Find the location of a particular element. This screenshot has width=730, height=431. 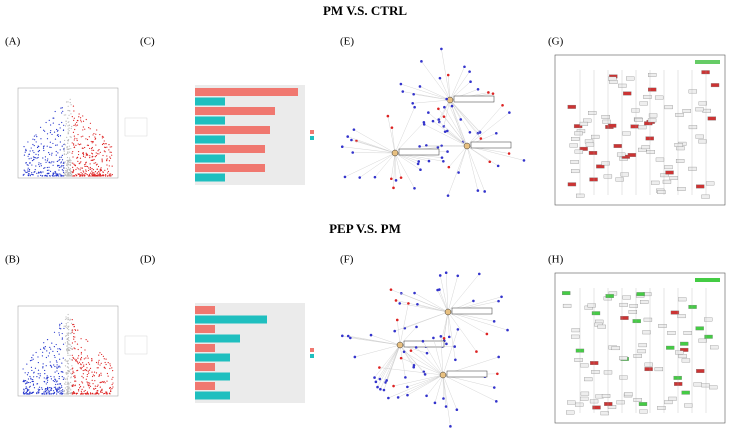

plot-frame is located at coordinates (68, 133).